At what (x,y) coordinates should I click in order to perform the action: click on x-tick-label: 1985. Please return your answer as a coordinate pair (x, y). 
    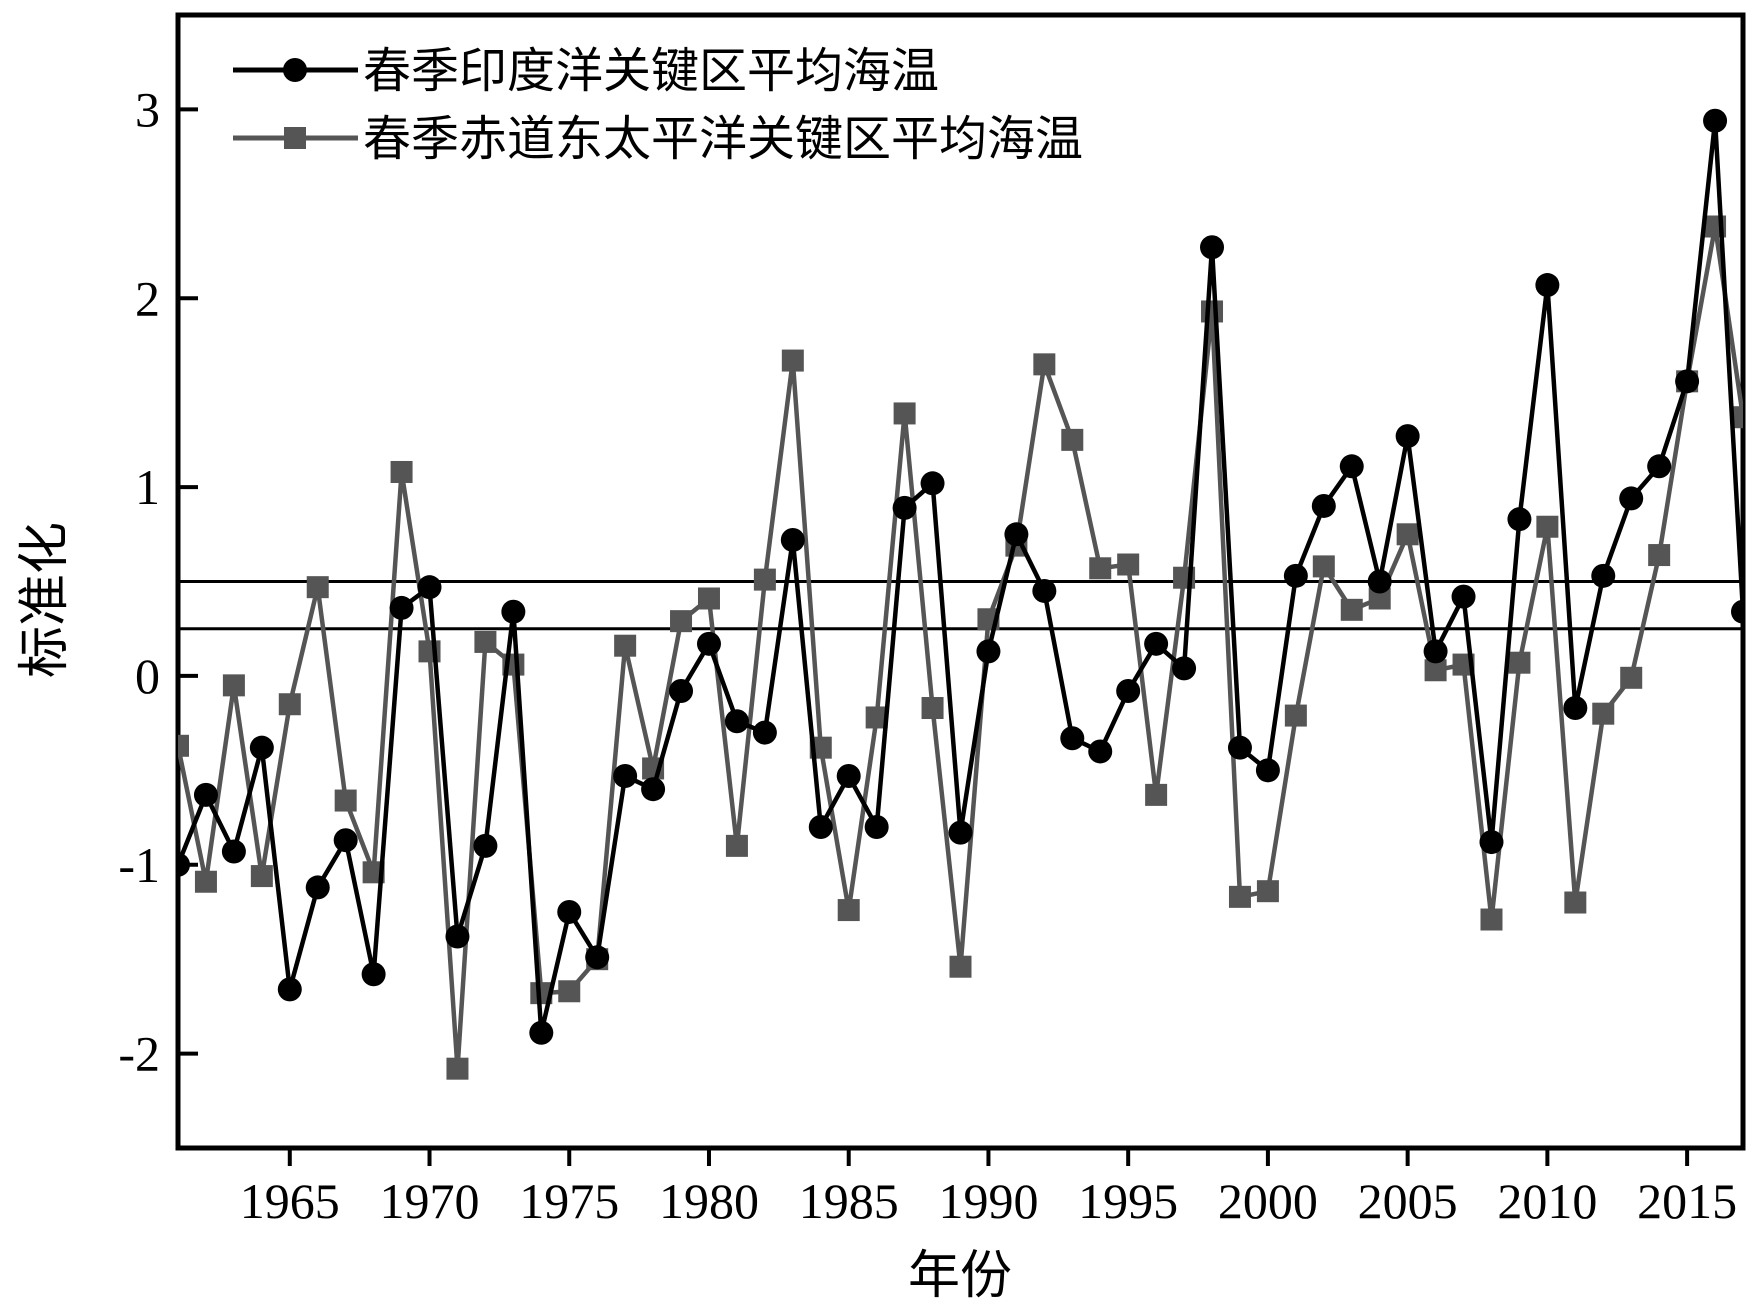
    Looking at the image, I should click on (849, 1201).